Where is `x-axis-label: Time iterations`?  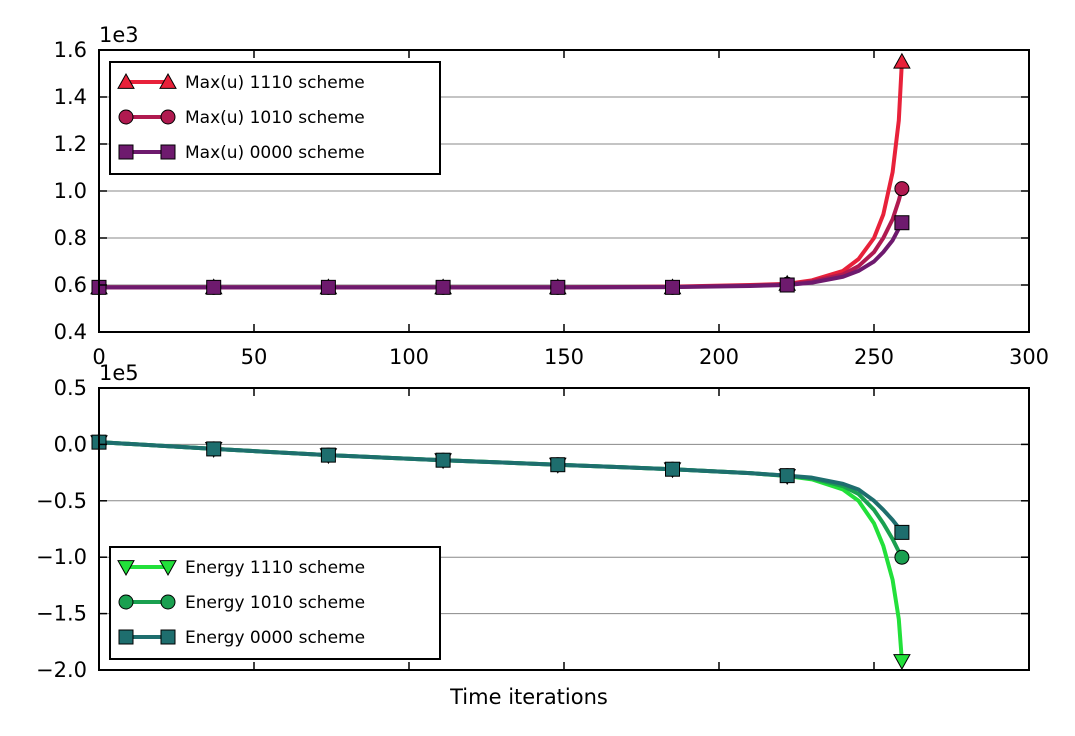 x-axis-label: Time iterations is located at coordinates (528, 697).